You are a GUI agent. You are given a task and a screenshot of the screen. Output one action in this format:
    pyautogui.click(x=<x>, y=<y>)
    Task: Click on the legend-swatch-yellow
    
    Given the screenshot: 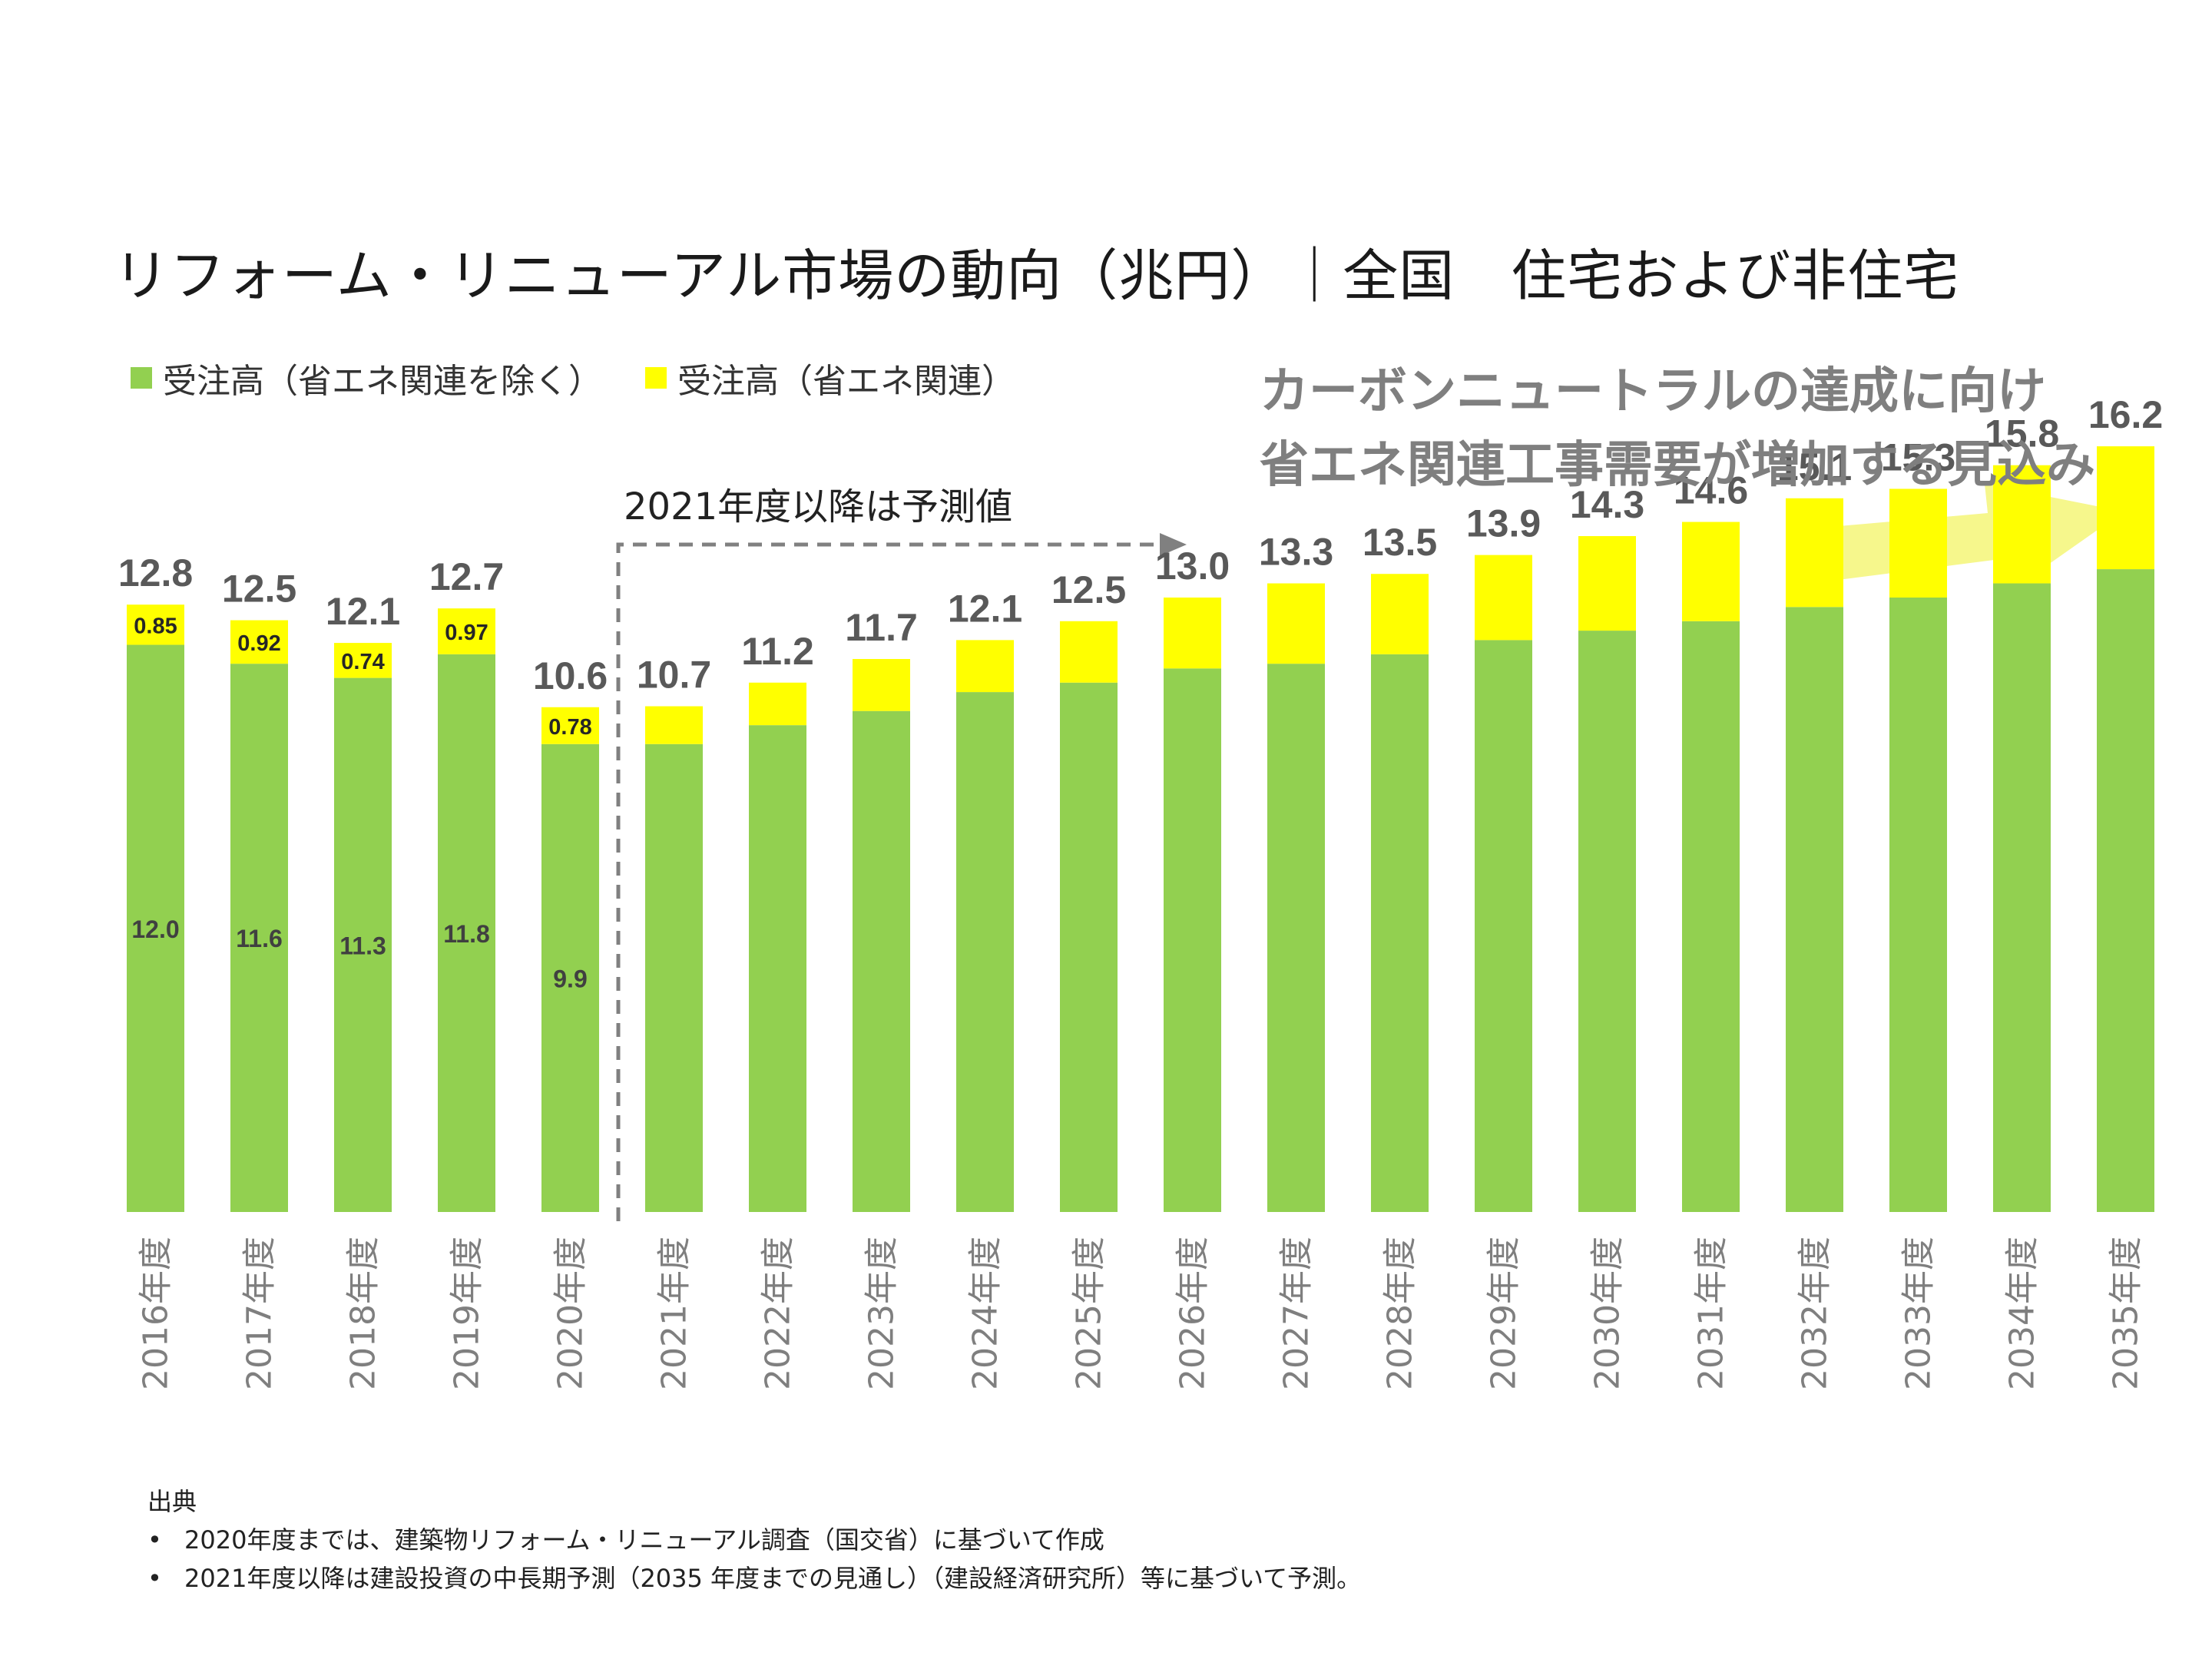 What is the action you would take?
    pyautogui.click(x=656, y=378)
    